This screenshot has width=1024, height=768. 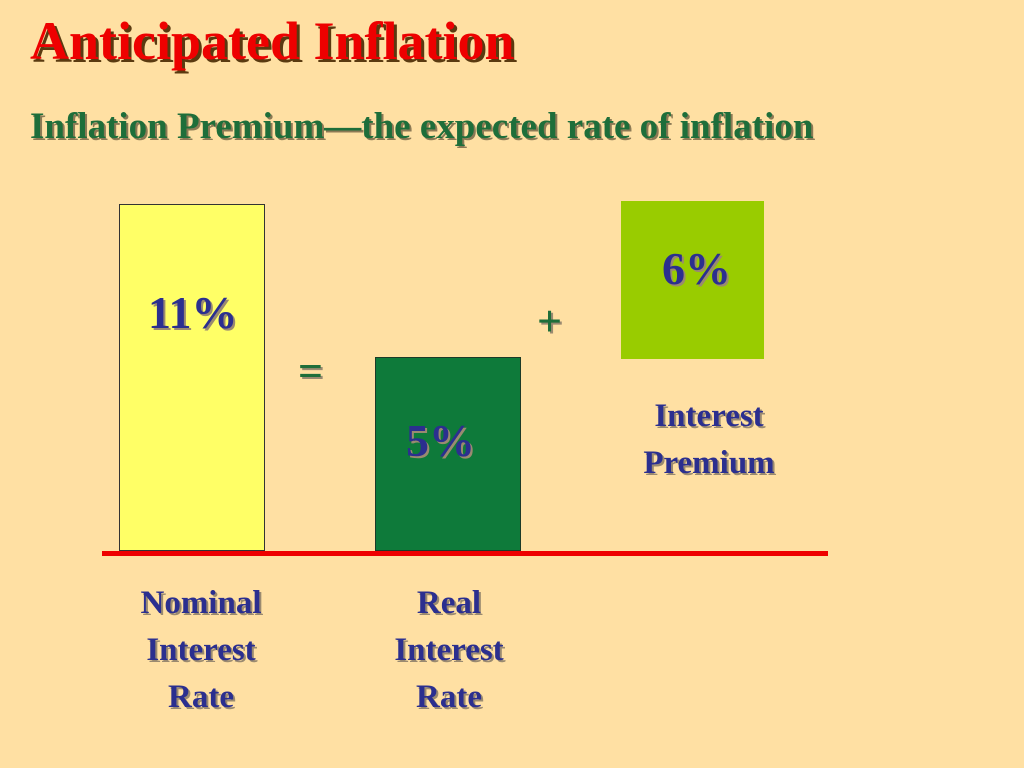 What do you see at coordinates (201, 697) in the screenshot?
I see `nominal-rate-label-line: Rate` at bounding box center [201, 697].